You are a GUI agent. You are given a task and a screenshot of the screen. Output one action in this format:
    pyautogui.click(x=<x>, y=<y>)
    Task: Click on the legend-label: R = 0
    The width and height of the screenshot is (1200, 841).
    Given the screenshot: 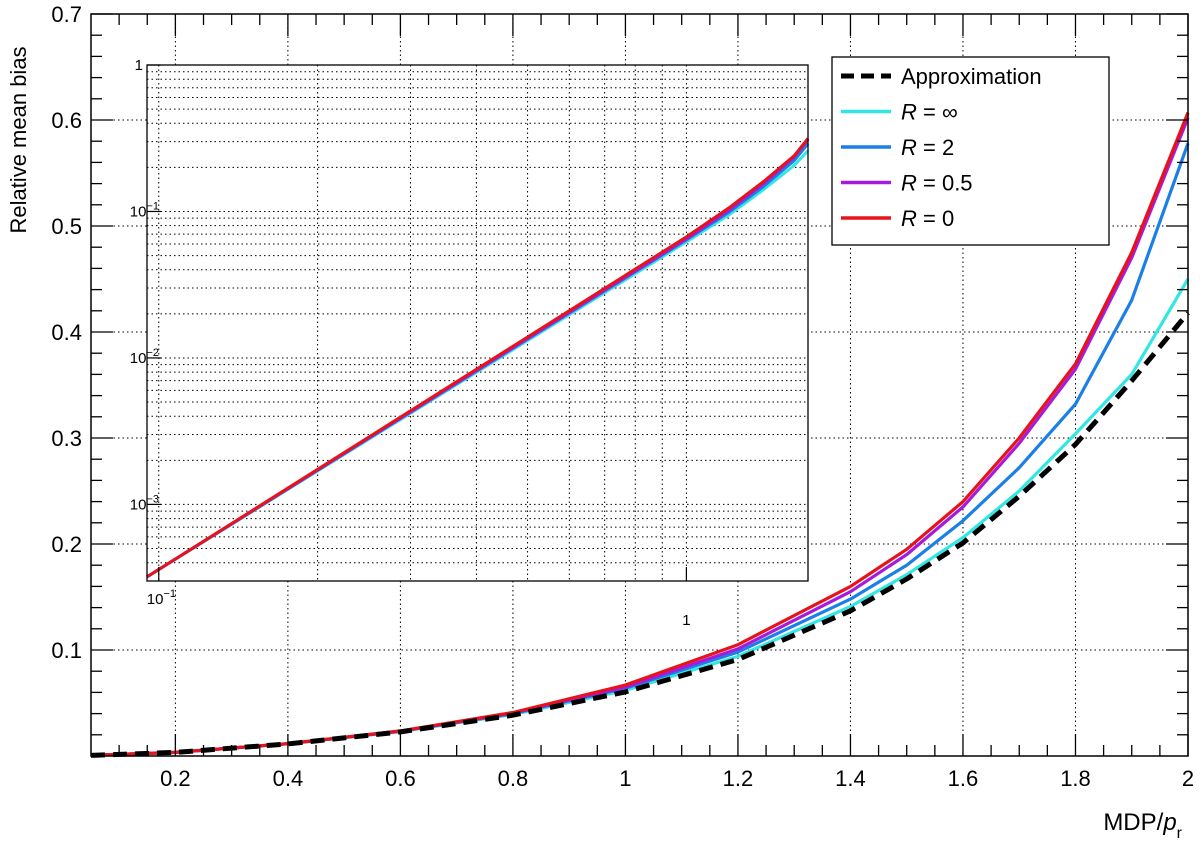 What is the action you would take?
    pyautogui.click(x=927, y=218)
    